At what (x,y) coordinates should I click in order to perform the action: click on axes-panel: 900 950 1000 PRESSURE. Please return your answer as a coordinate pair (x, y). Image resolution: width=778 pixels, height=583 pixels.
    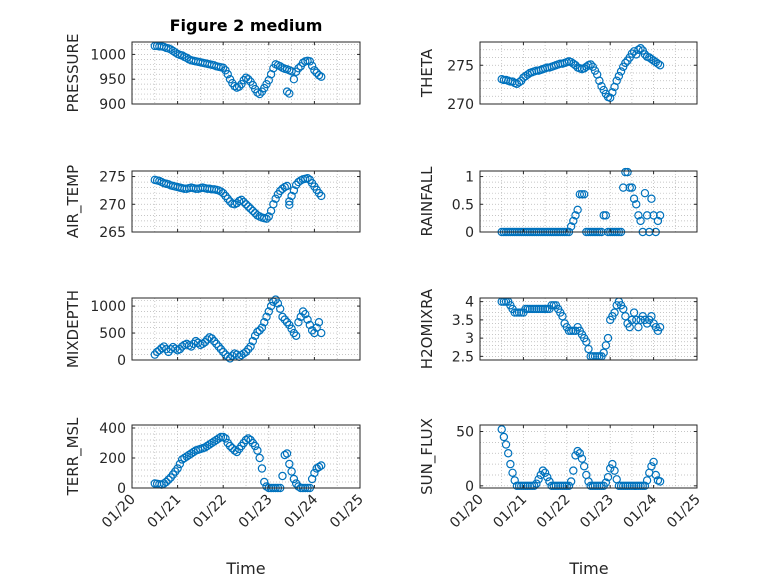
    Looking at the image, I should click on (212, 73).